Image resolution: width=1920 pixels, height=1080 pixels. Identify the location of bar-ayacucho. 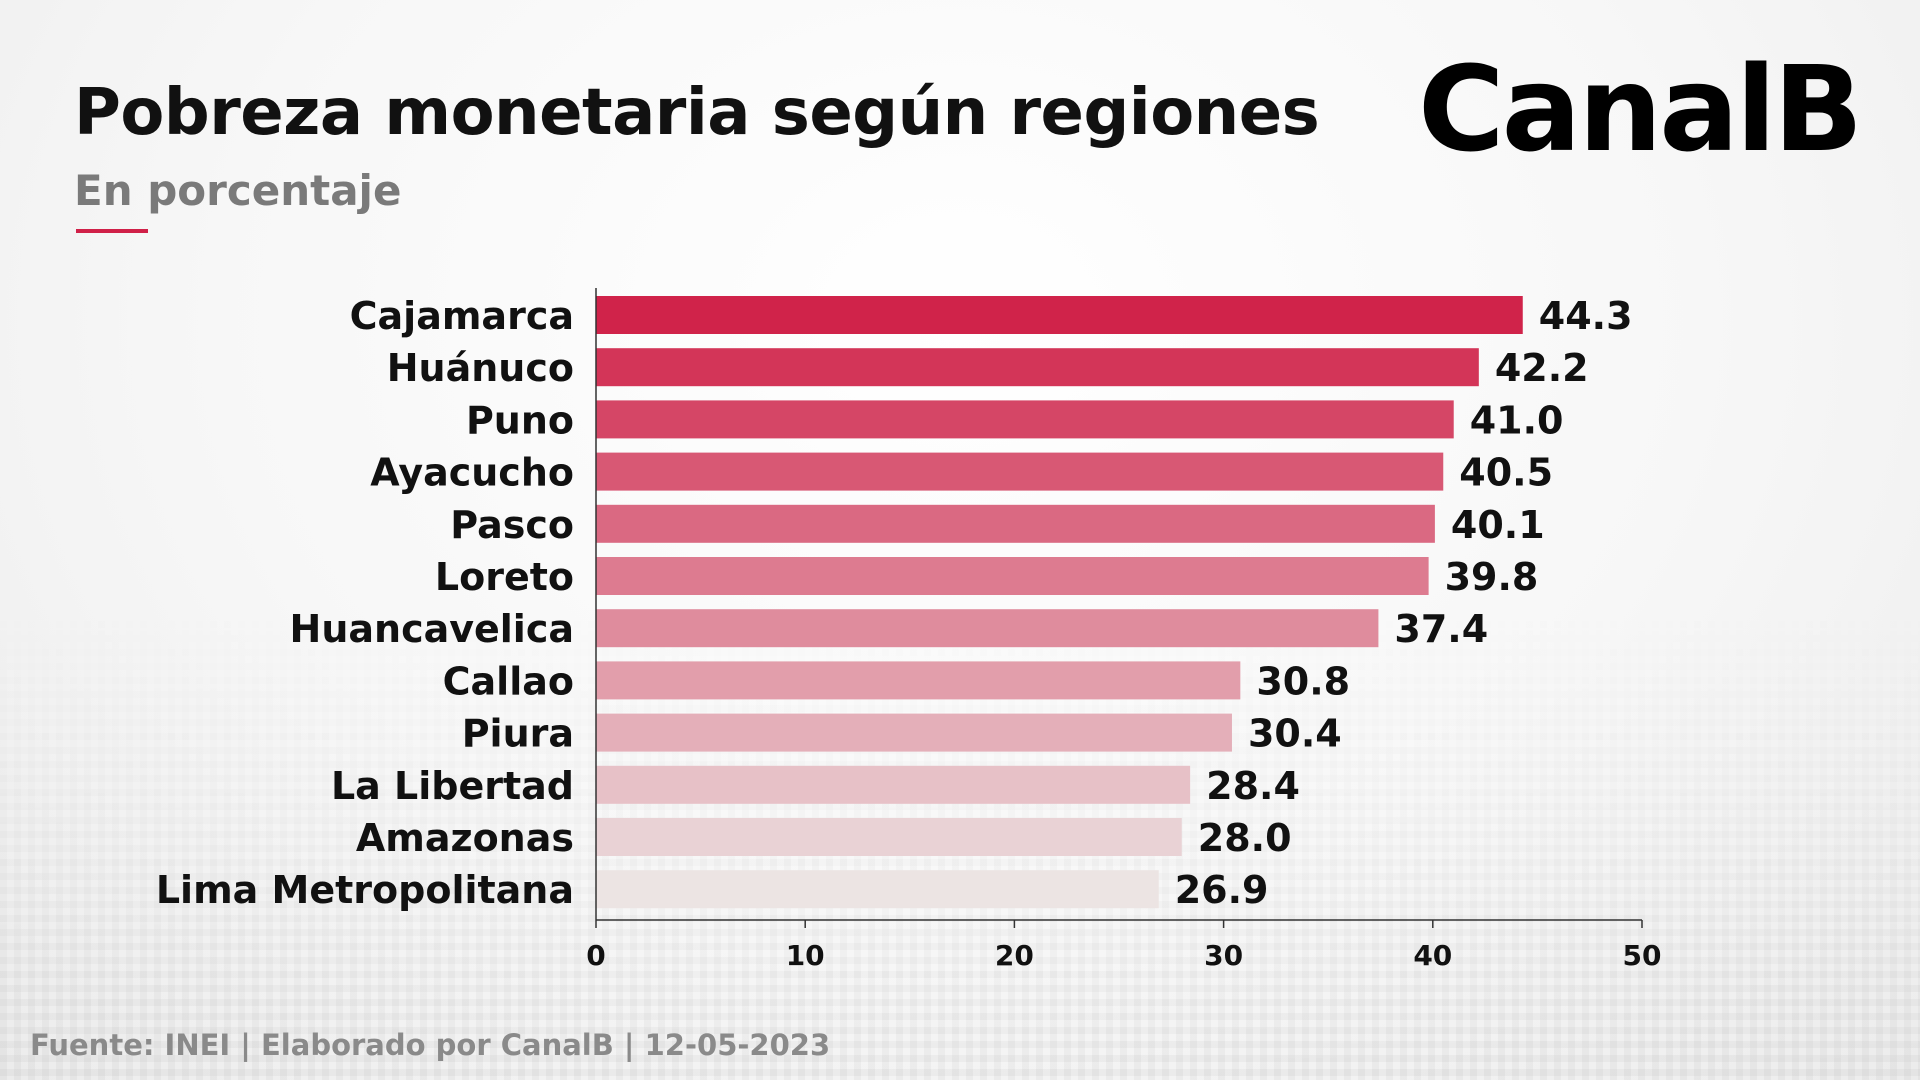
(1020, 471).